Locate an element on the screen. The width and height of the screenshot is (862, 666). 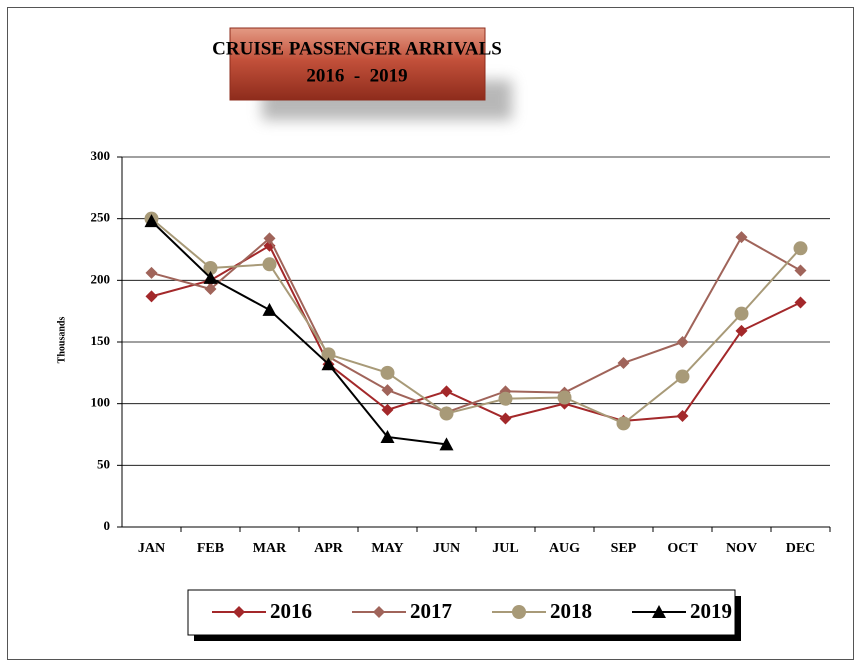
y-axis-label: Thousands is located at coordinates (61, 340).